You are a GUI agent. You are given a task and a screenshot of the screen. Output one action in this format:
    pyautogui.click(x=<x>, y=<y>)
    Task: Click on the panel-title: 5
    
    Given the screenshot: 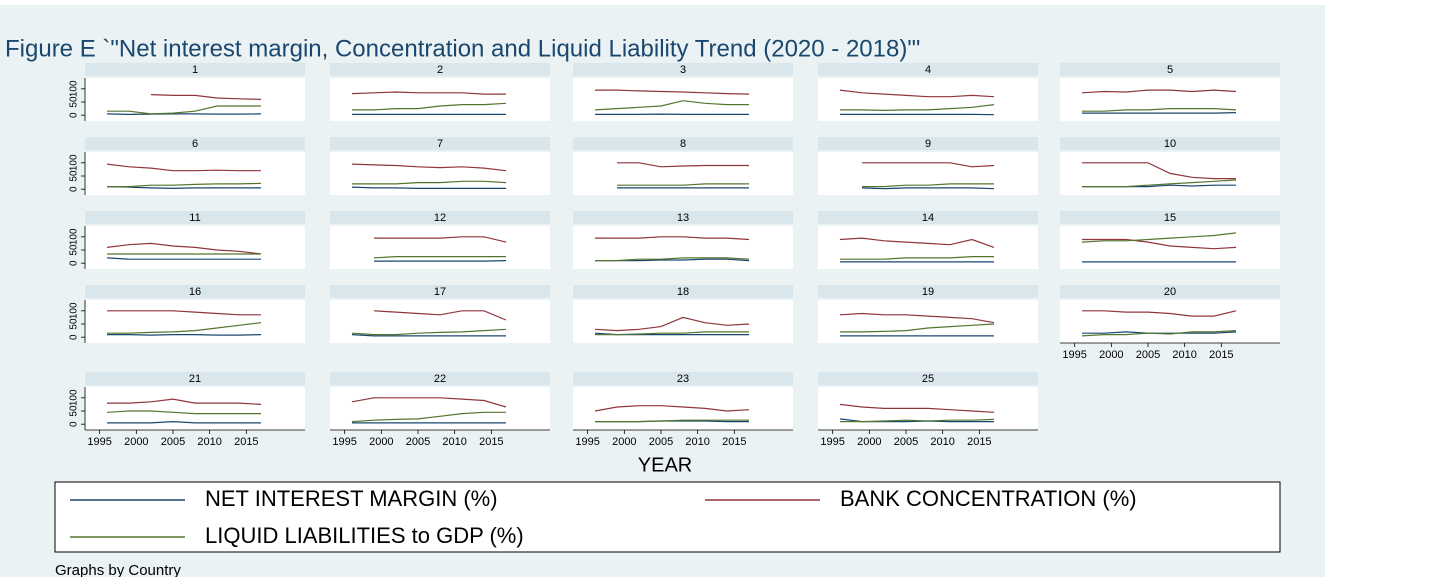 What is the action you would take?
    pyautogui.click(x=1170, y=70)
    